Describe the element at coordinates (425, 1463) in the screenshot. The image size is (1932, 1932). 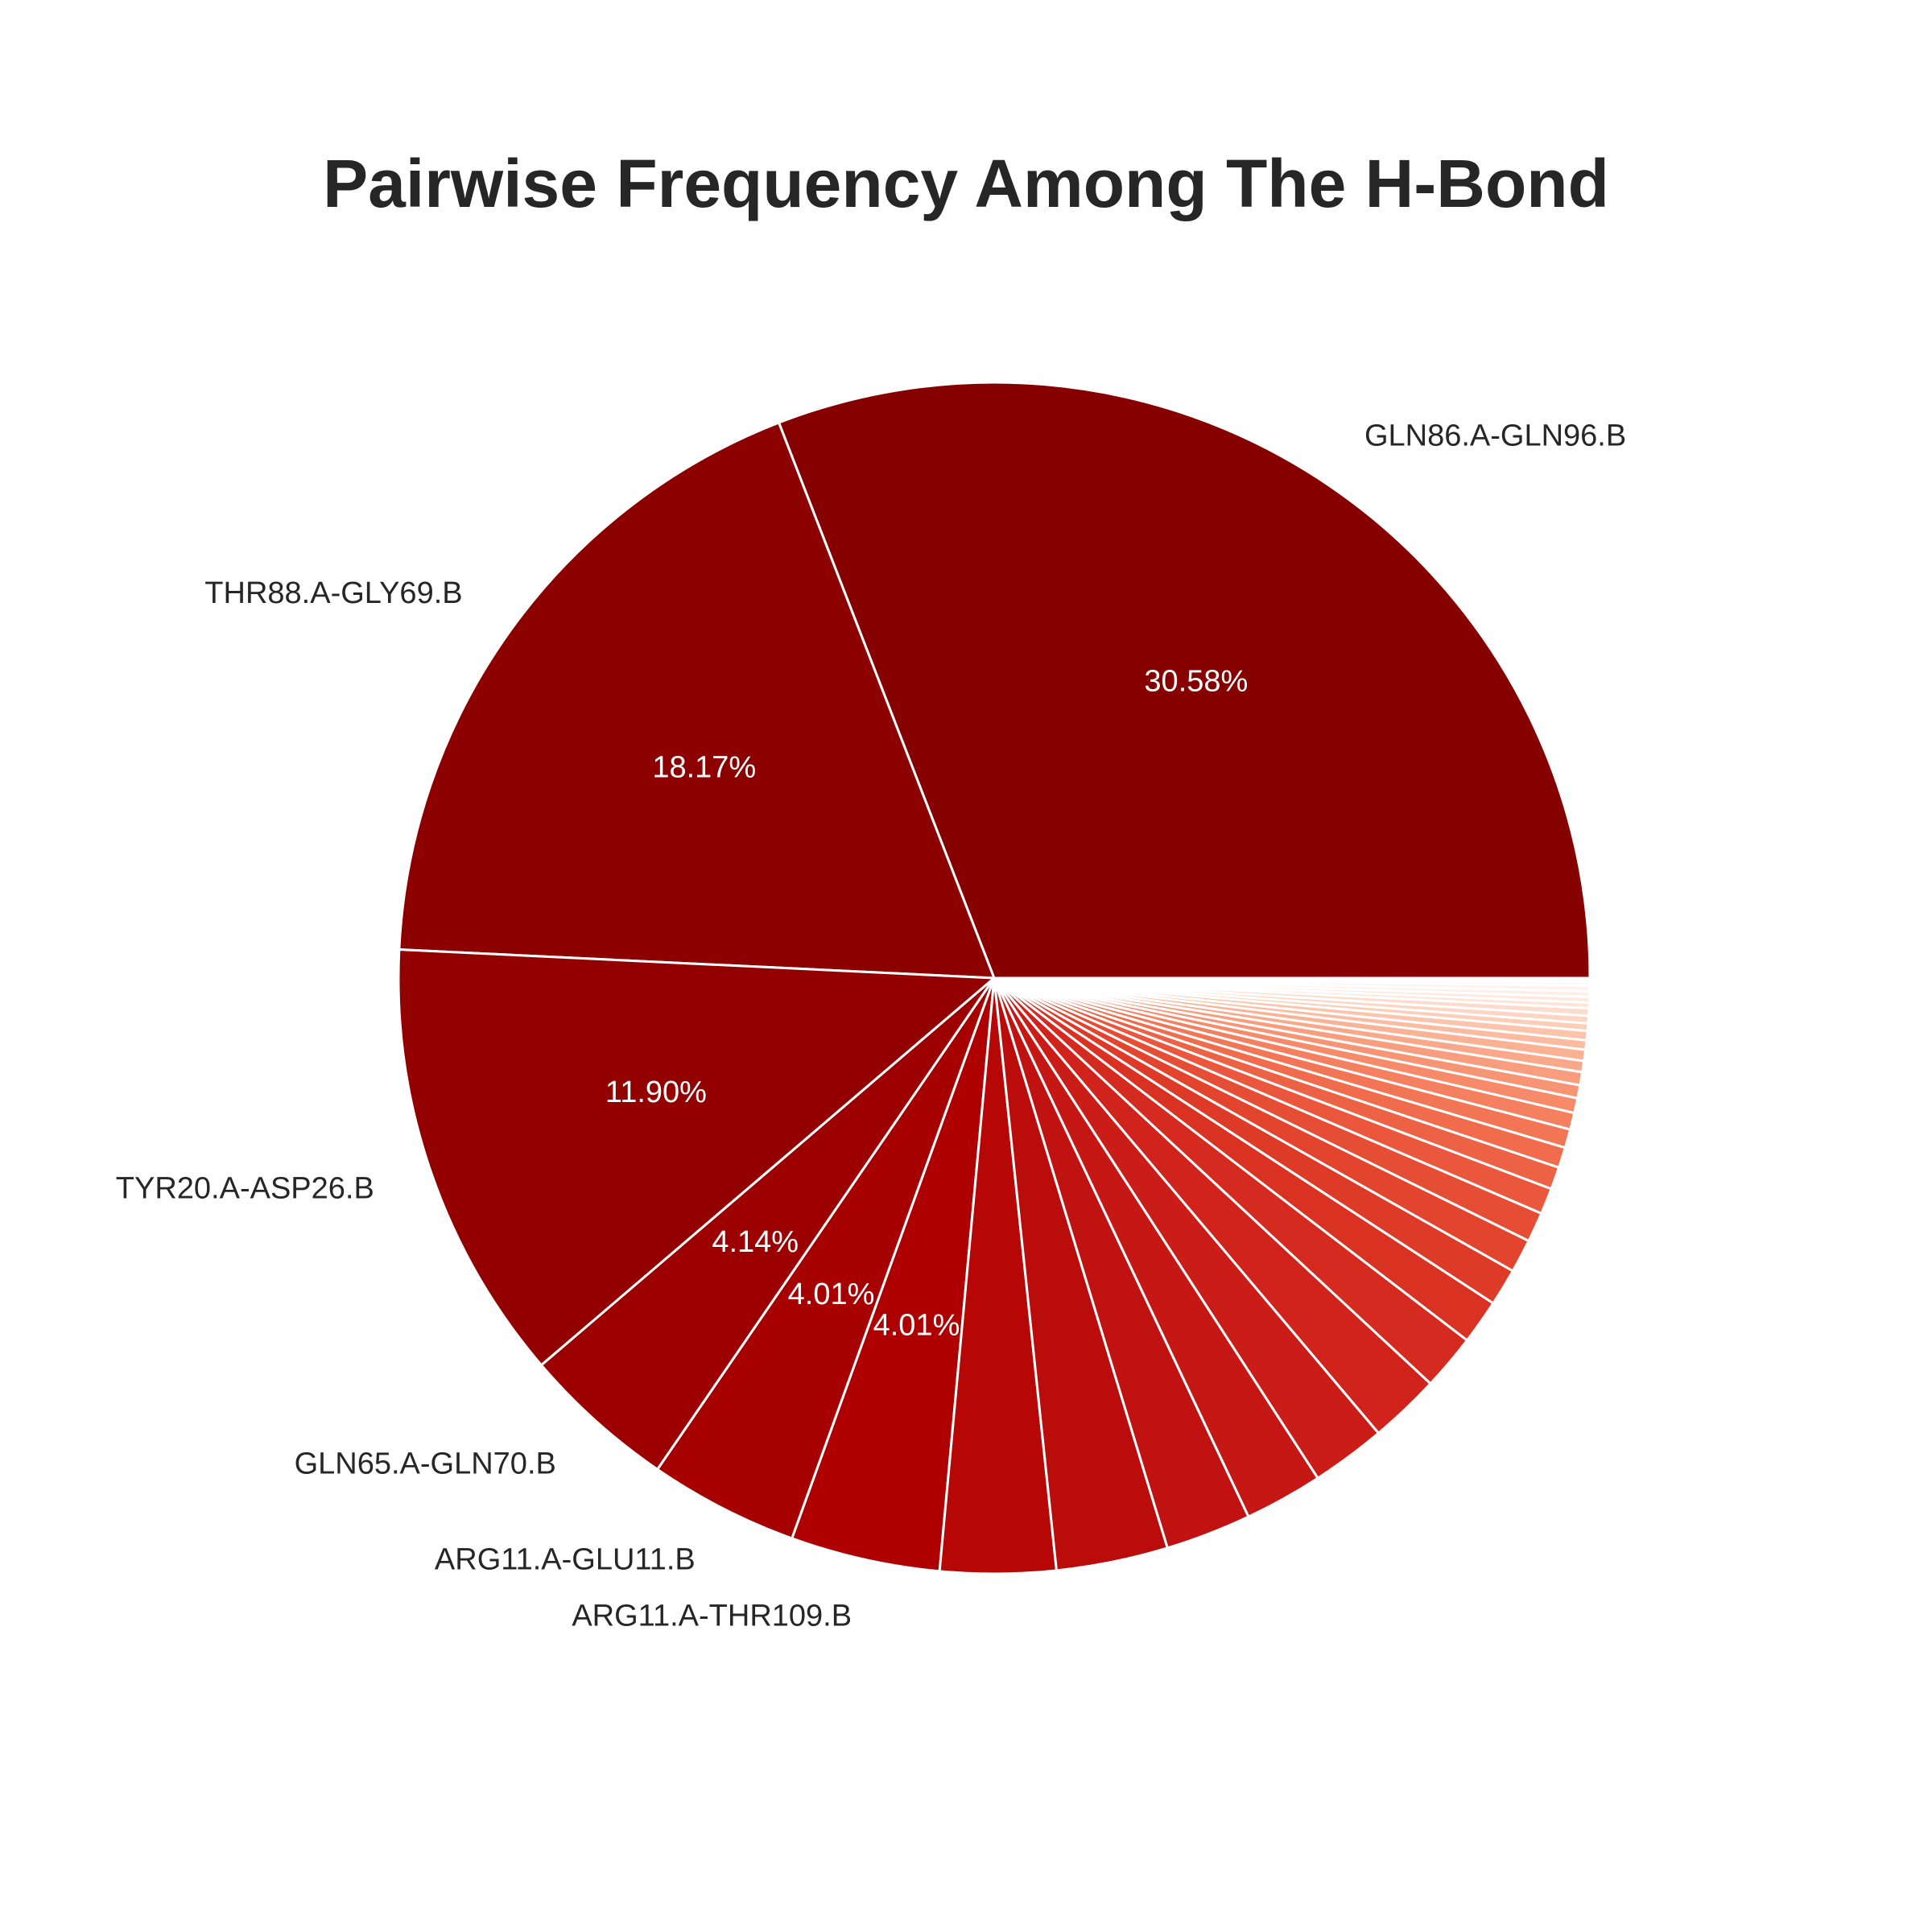
I see `slice-label: GLN65.A-GLN70.B` at that location.